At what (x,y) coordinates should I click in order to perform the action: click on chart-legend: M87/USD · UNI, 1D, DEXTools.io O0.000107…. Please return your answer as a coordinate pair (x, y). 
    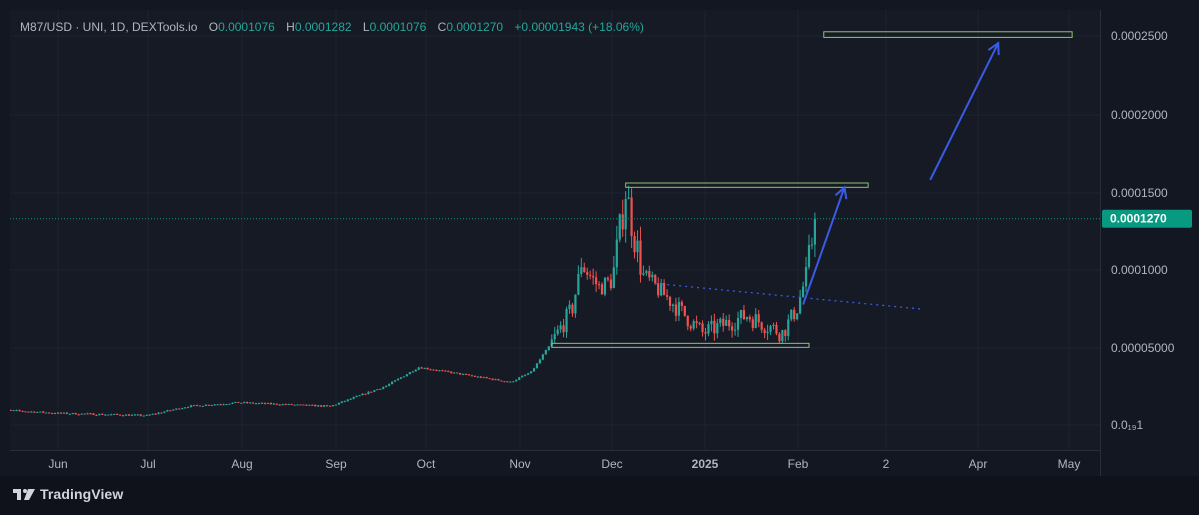
    Looking at the image, I should click on (332, 27).